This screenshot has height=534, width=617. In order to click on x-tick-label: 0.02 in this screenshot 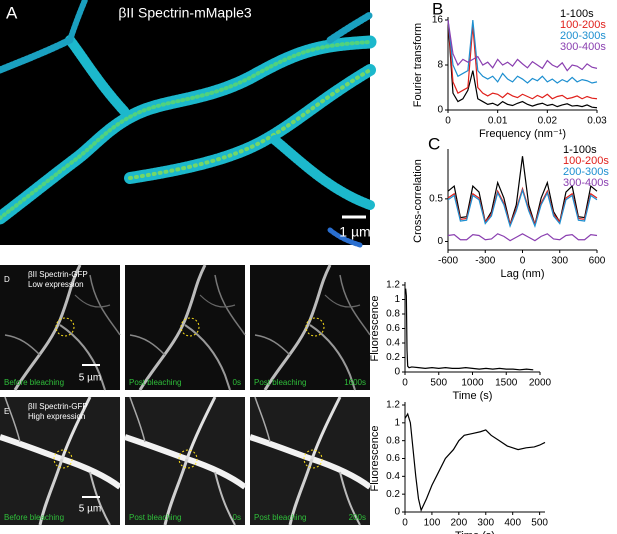, I will do `click(548, 121)`.